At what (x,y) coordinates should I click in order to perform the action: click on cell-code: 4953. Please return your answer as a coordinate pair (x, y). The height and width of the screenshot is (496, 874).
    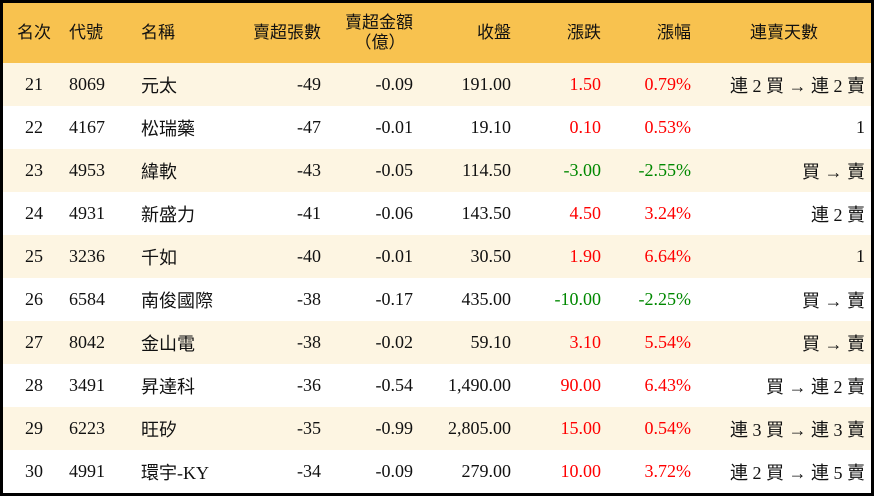
    Looking at the image, I should click on (87, 170).